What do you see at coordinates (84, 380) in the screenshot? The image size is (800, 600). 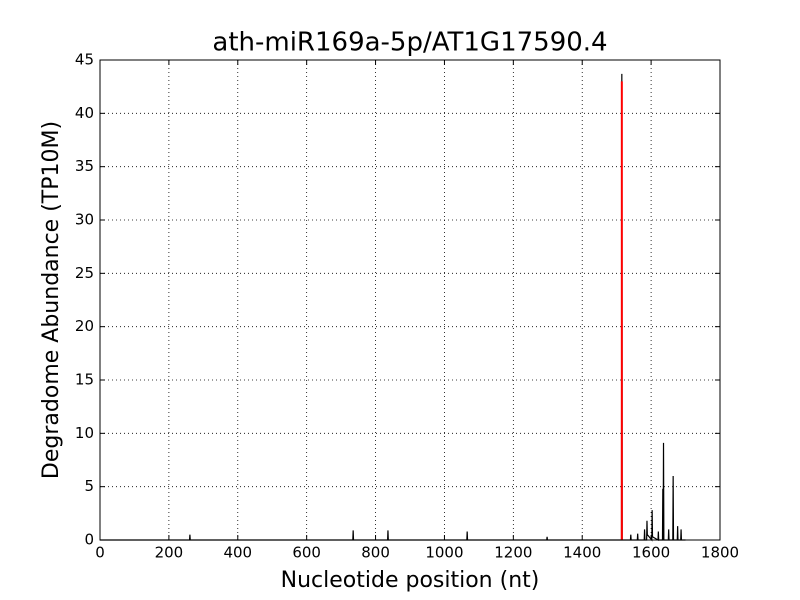 I see `y-tick-label: 15` at bounding box center [84, 380].